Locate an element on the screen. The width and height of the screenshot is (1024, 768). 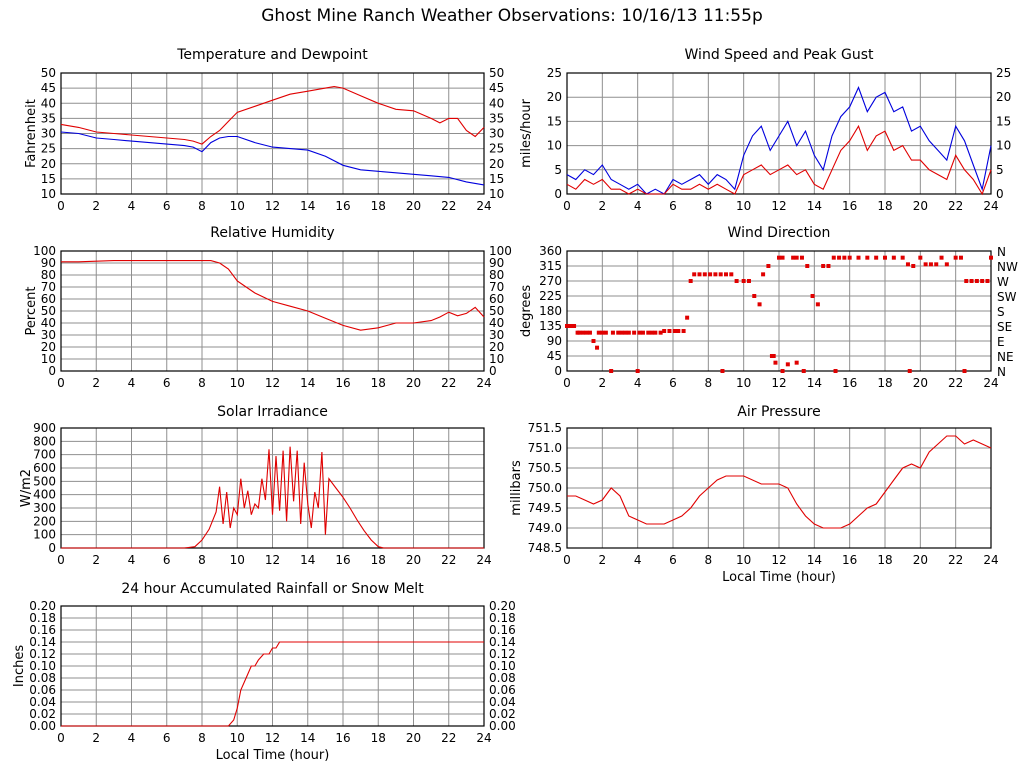
y-tick-label: 100 is located at coordinates (44, 251).